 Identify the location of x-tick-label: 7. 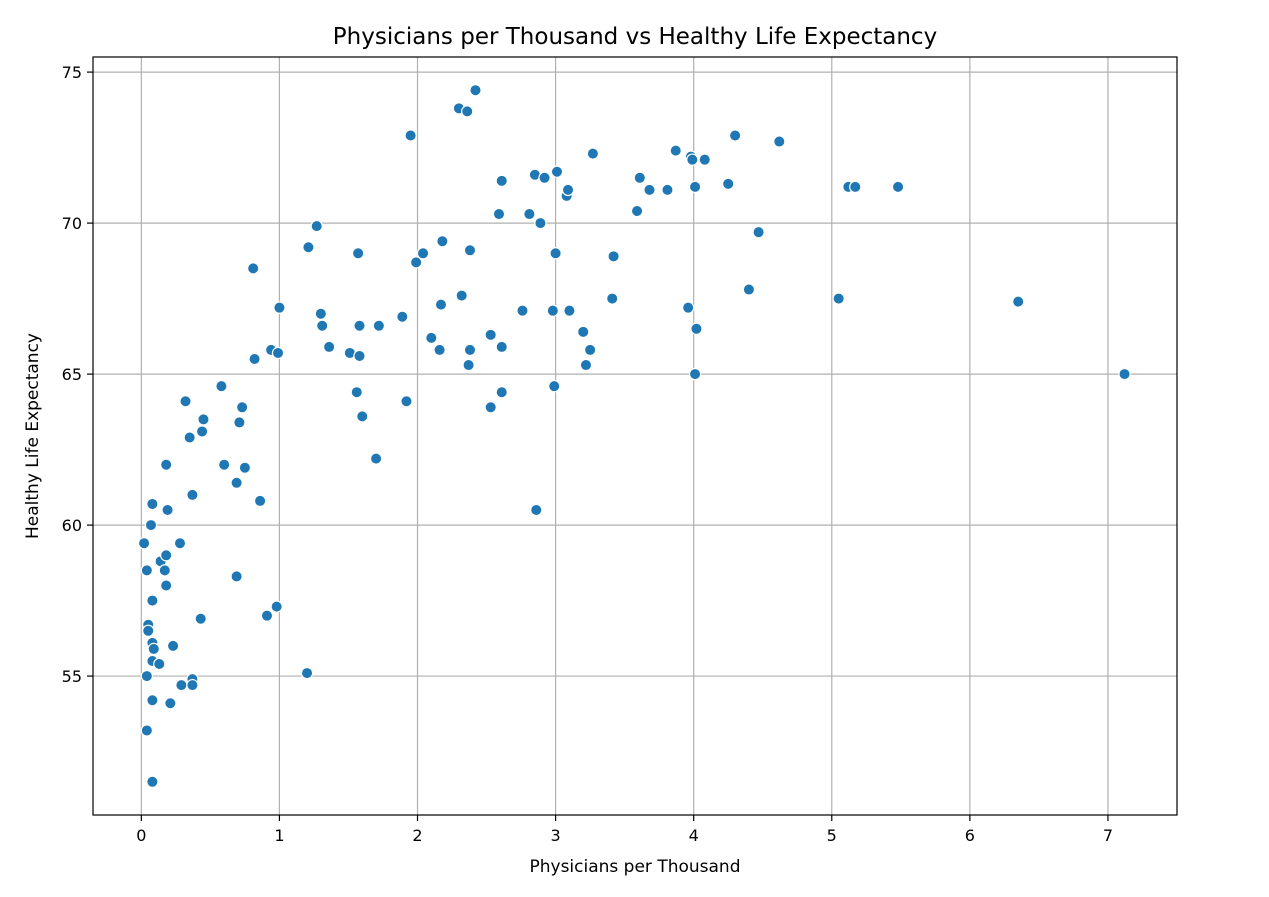
(1108, 835).